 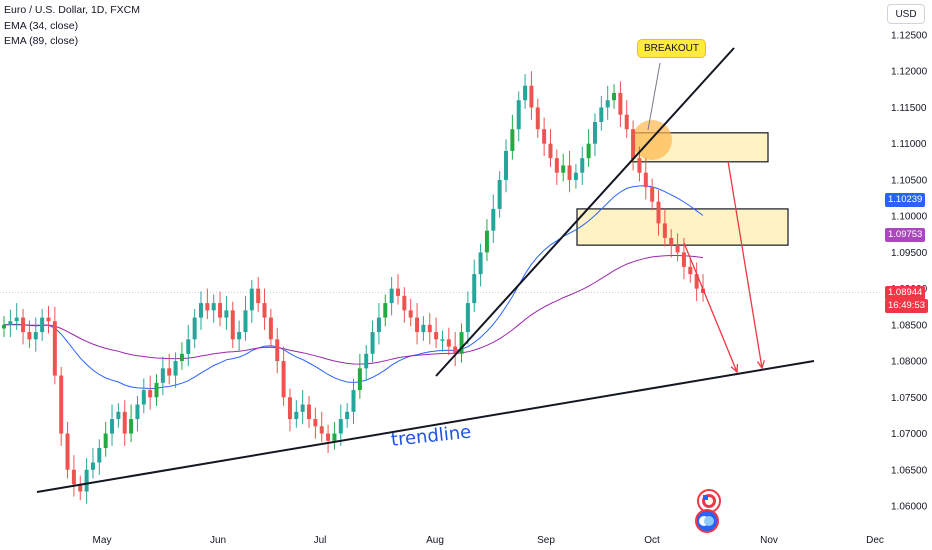 What do you see at coordinates (909, 398) in the screenshot?
I see `price-tick-label: 1.07500` at bounding box center [909, 398].